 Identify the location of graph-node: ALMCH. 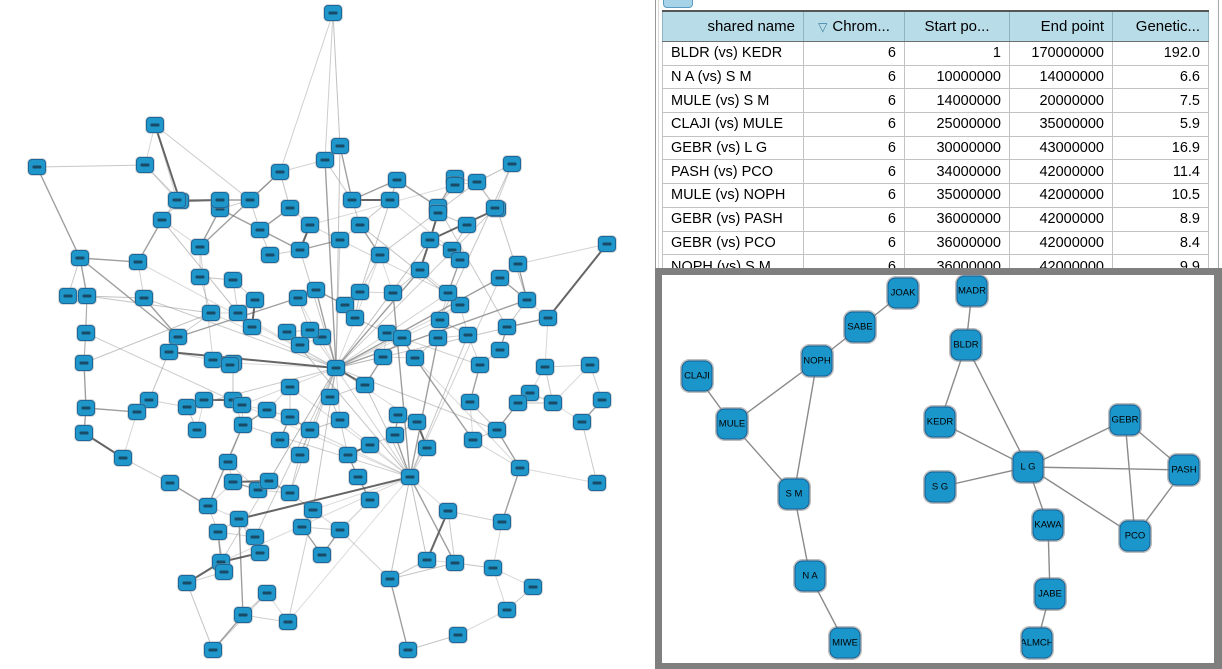
(1037, 643).